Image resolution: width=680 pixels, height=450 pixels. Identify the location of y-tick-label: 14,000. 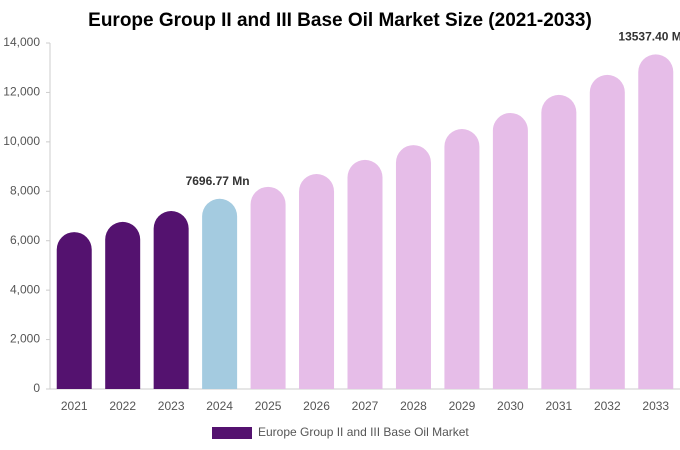
(21, 42).